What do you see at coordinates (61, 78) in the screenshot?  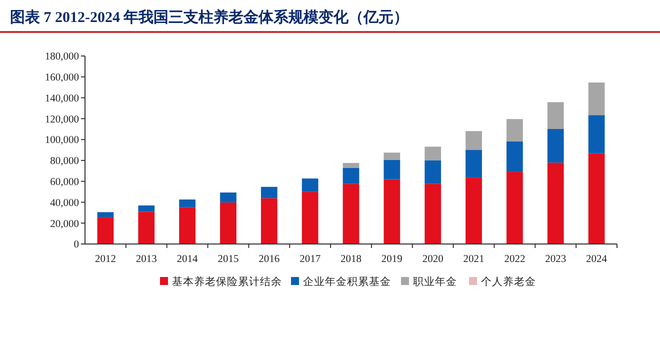 I see `y-tick-label: 160,000` at bounding box center [61, 78].